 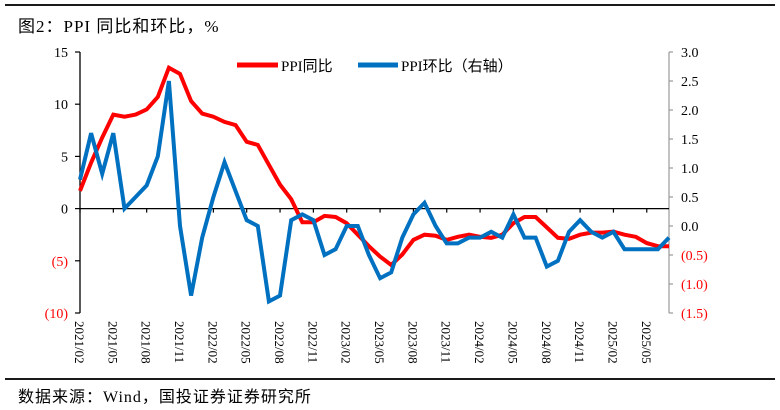 What do you see at coordinates (61, 53) in the screenshot?
I see `left-axis-tick-label: 15` at bounding box center [61, 53].